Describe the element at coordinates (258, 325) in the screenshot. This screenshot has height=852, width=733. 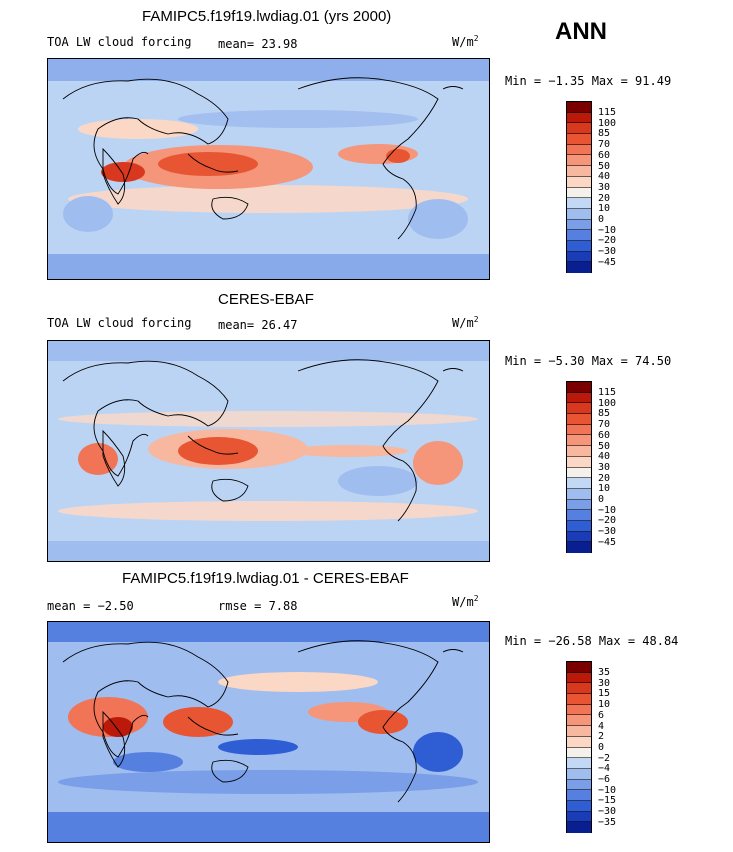
I see `panel2-mean: mean= 26.47` at that location.